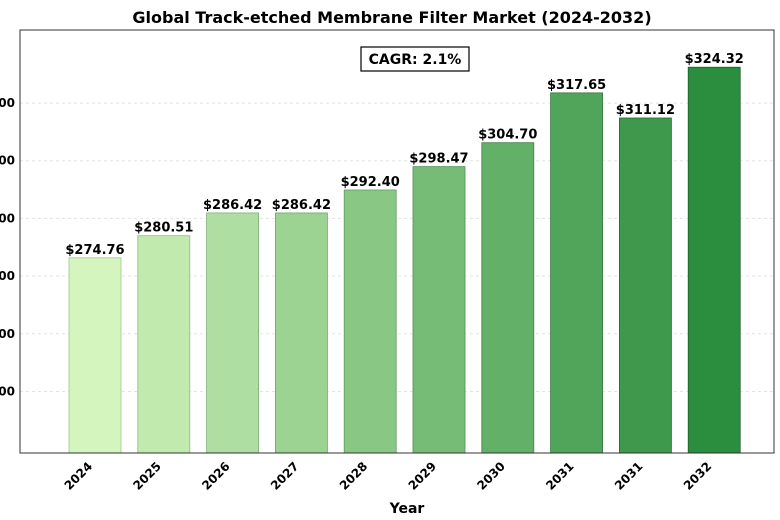 This screenshot has height=520, width=780. I want to click on bar-2029, so click(439, 310).